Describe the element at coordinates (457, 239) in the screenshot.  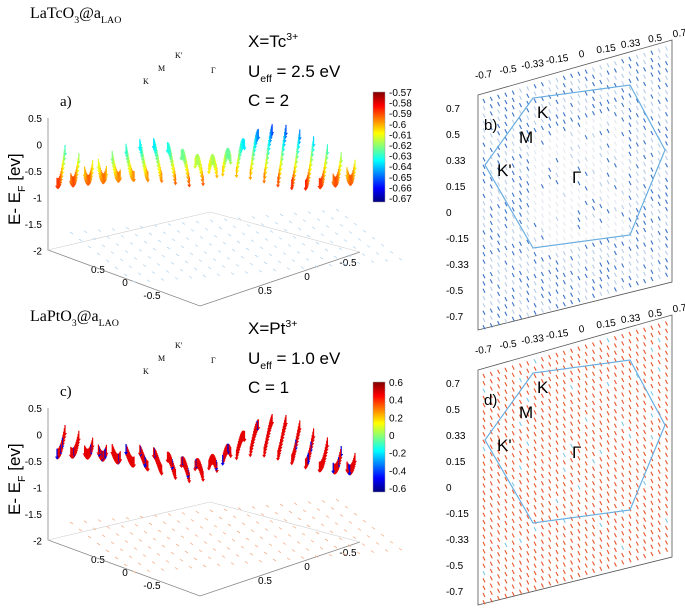
I see `left-tick-label: -0.15` at that location.